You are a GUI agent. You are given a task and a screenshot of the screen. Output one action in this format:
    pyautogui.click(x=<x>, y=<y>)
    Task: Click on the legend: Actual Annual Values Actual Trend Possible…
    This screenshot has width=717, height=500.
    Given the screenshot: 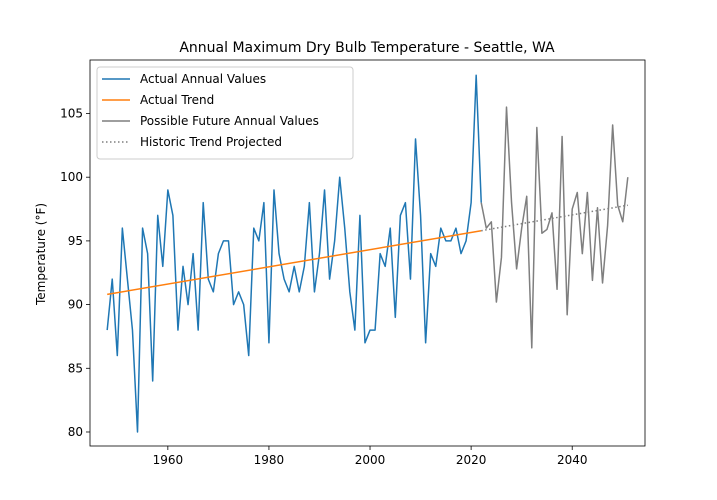 What is the action you would take?
    pyautogui.click(x=225, y=113)
    